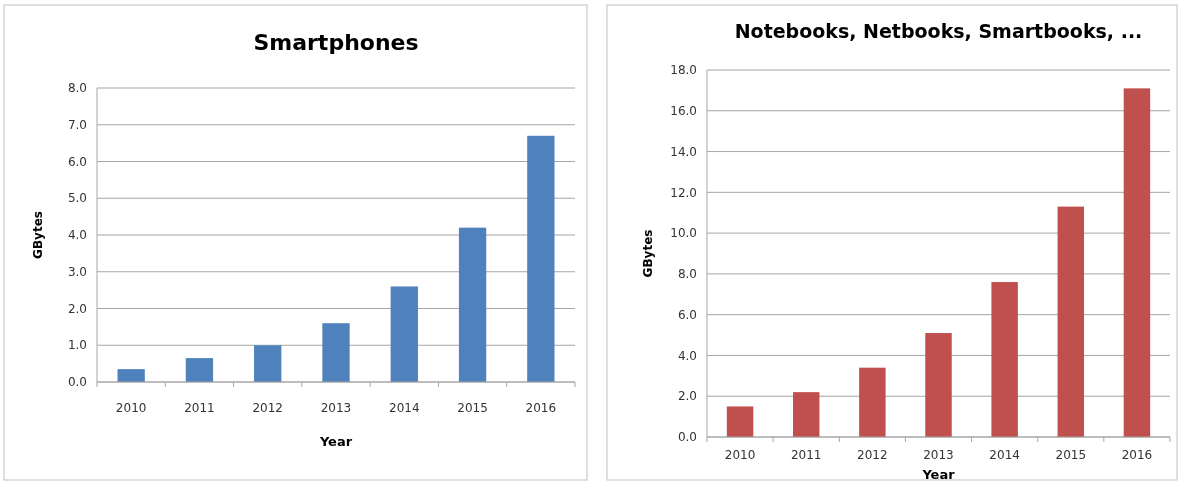  Describe the element at coordinates (77, 198) in the screenshot. I see `y-tick-label: 5.0` at that location.